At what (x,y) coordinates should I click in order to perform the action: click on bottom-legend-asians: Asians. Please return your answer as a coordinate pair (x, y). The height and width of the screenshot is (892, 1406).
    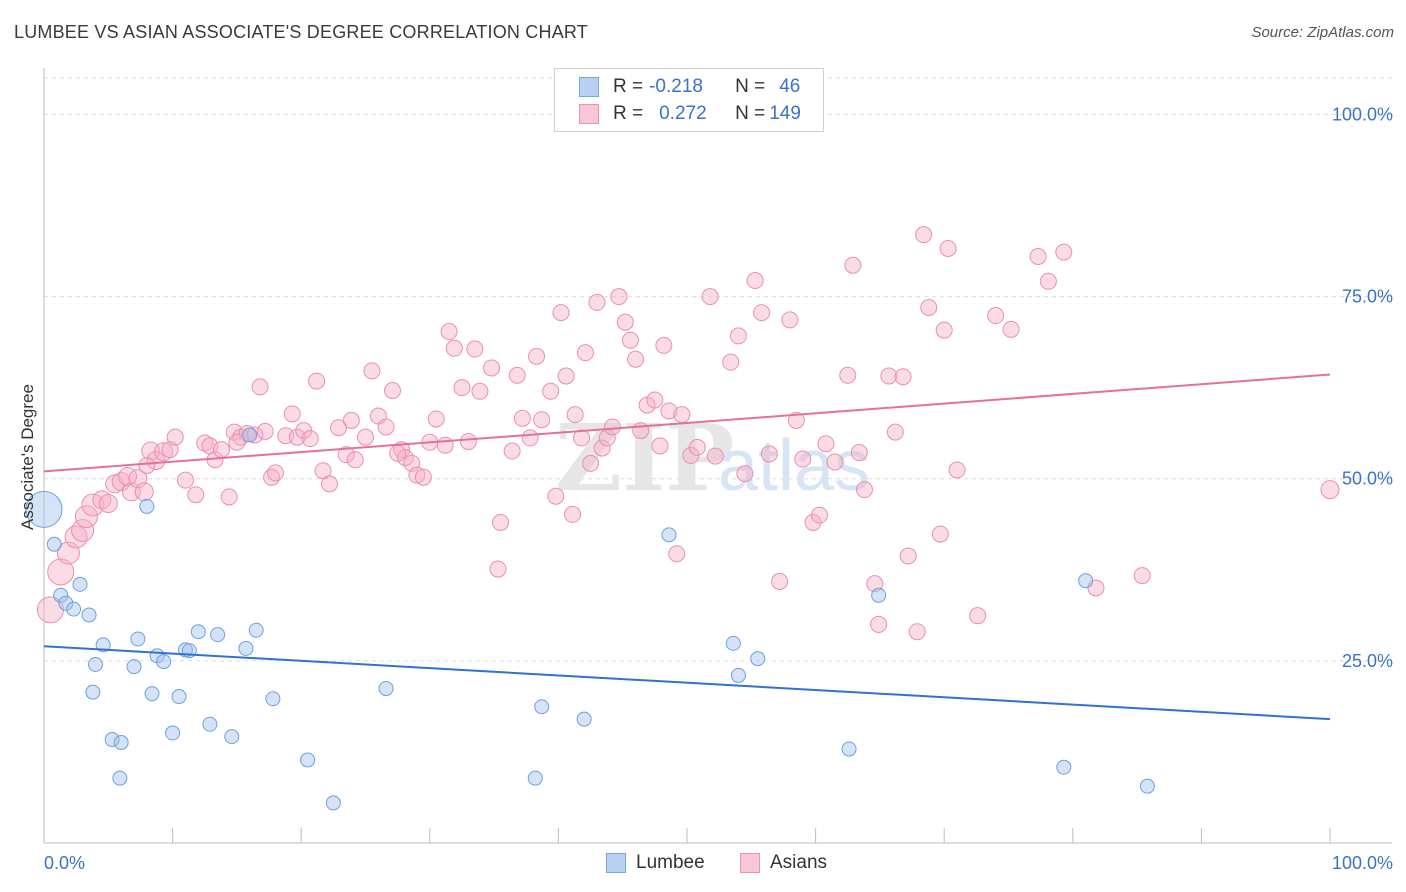
    Looking at the image, I should click on (783, 863).